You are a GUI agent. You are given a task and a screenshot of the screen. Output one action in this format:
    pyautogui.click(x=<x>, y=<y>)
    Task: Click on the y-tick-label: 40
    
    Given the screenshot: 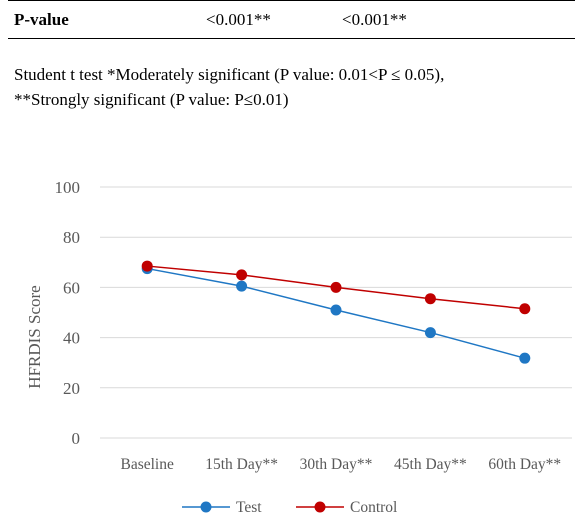 What is the action you would take?
    pyautogui.click(x=71, y=338)
    